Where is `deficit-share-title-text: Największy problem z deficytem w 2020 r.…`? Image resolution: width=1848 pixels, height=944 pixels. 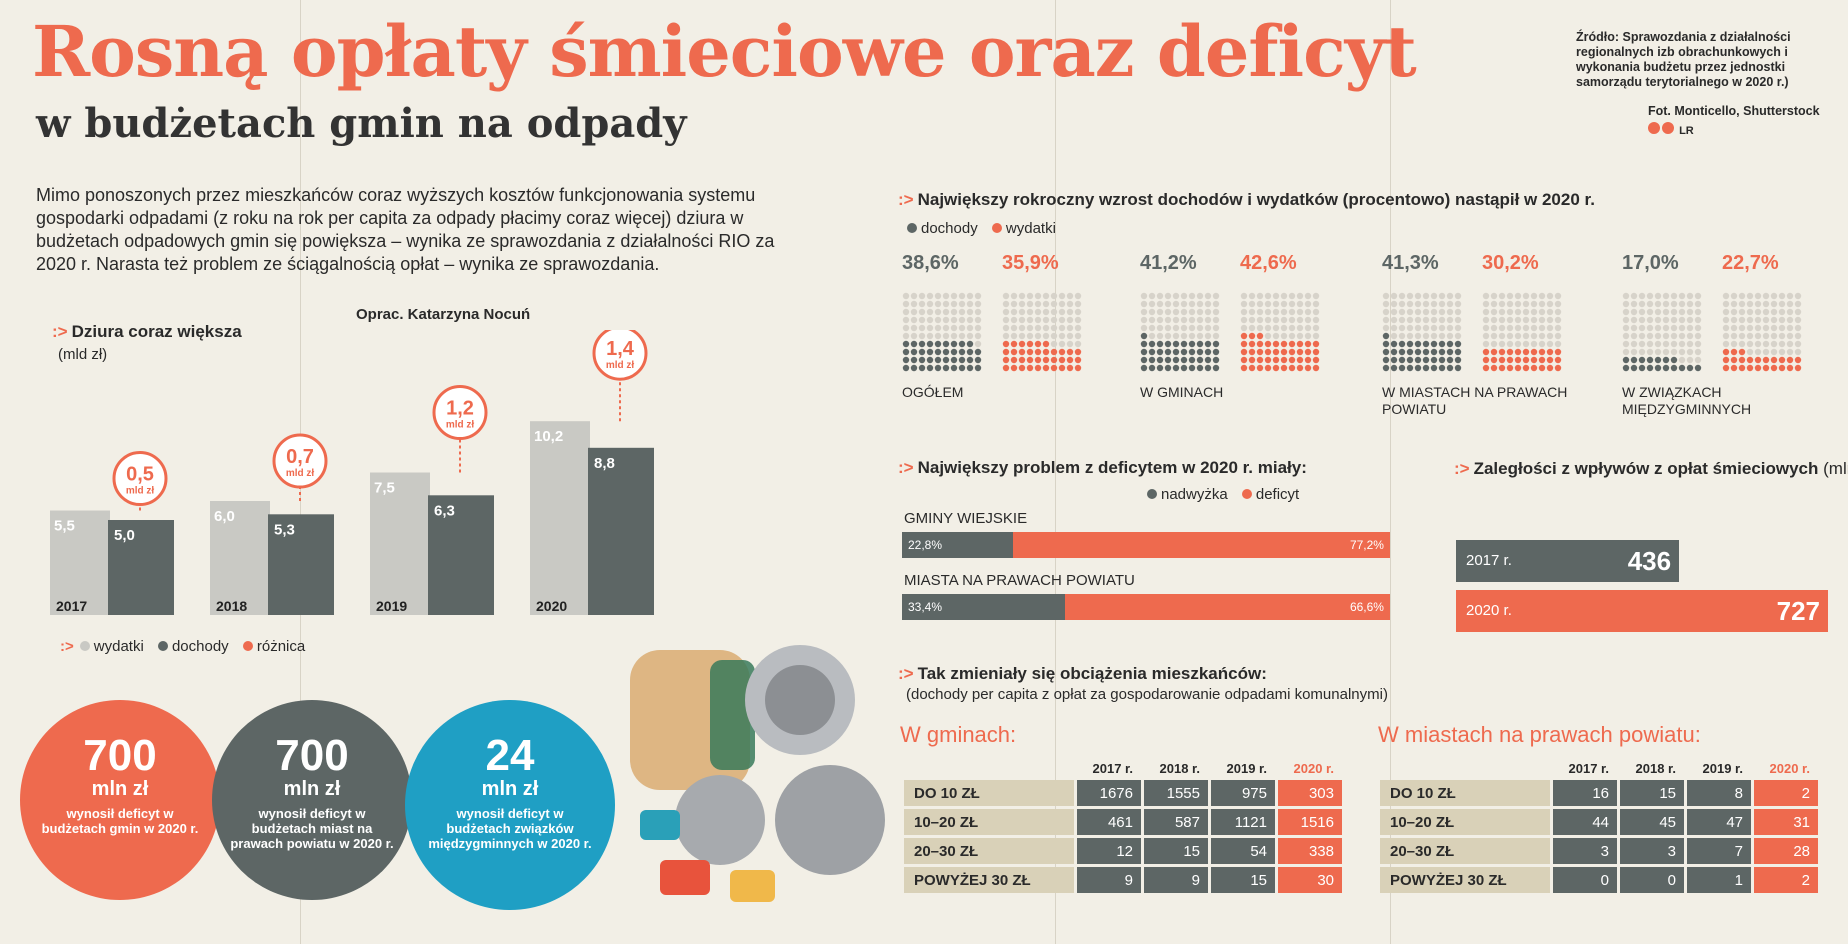
deficit-share-title-text: Największy problem z deficytem w 2020 r.… is located at coordinates (1112, 467).